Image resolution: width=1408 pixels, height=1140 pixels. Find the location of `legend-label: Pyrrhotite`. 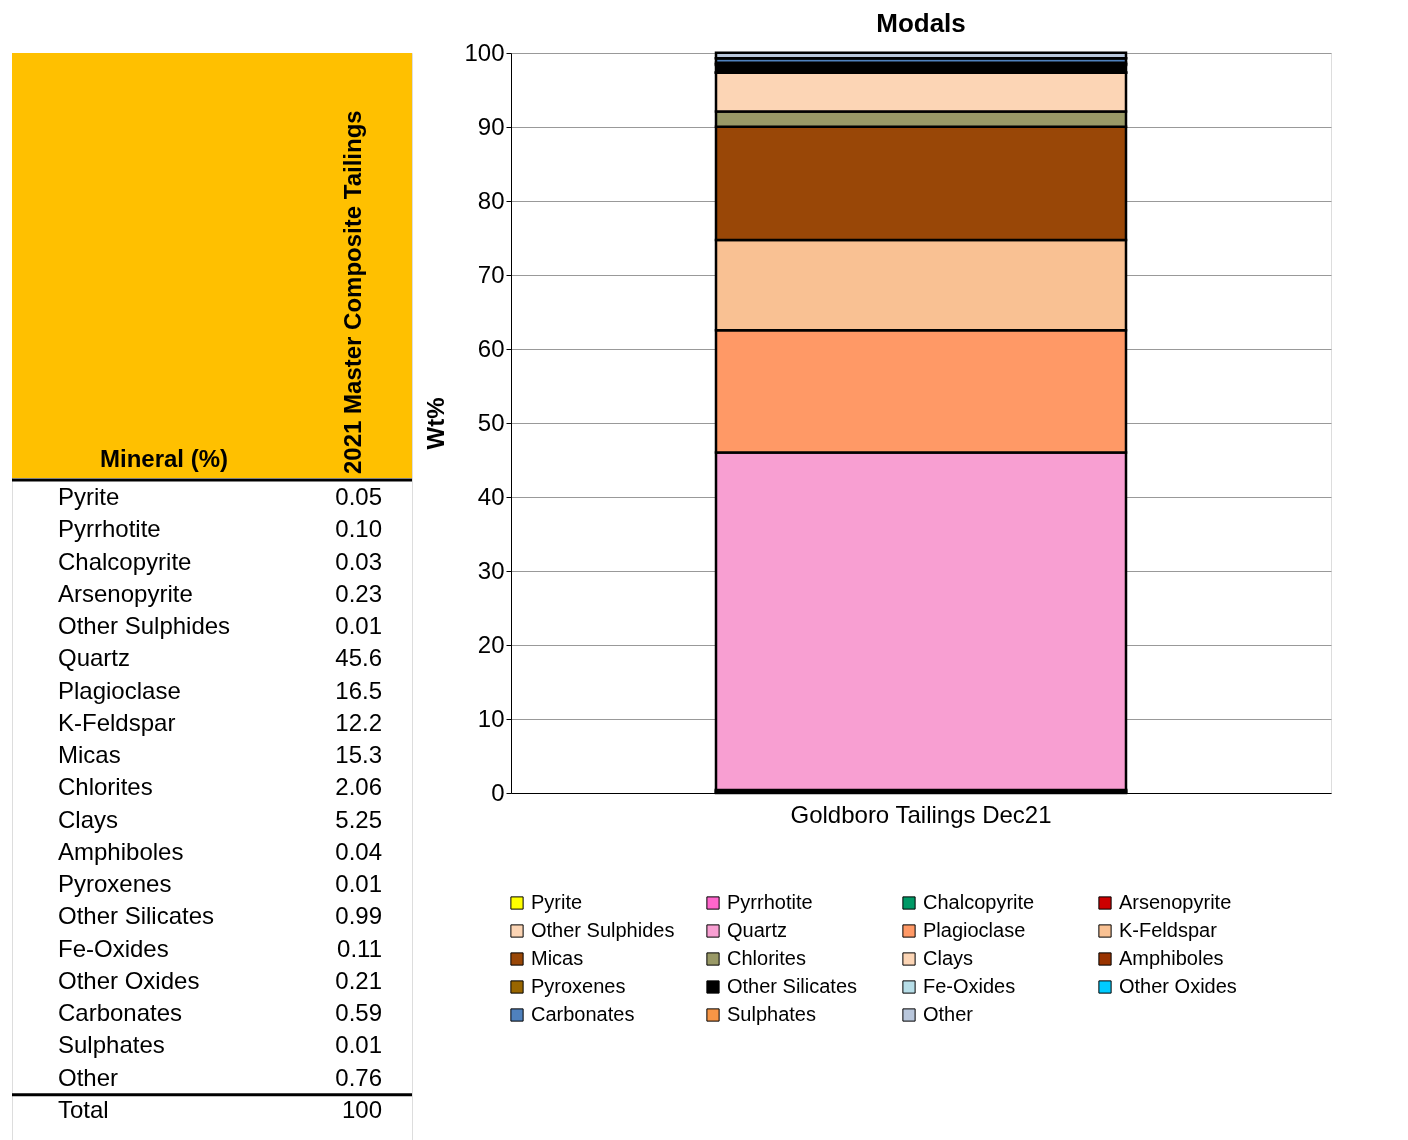

legend-label: Pyrrhotite is located at coordinates (770, 902).